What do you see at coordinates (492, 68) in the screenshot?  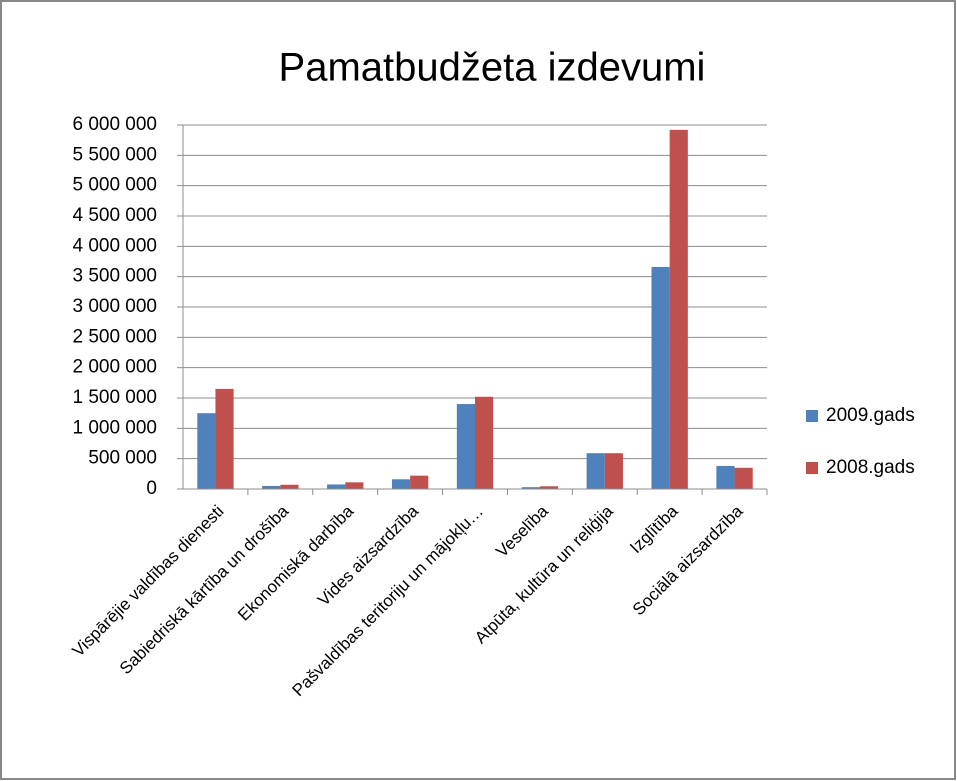 I see `chart-title: Pamatbudžeta izdevumi` at bounding box center [492, 68].